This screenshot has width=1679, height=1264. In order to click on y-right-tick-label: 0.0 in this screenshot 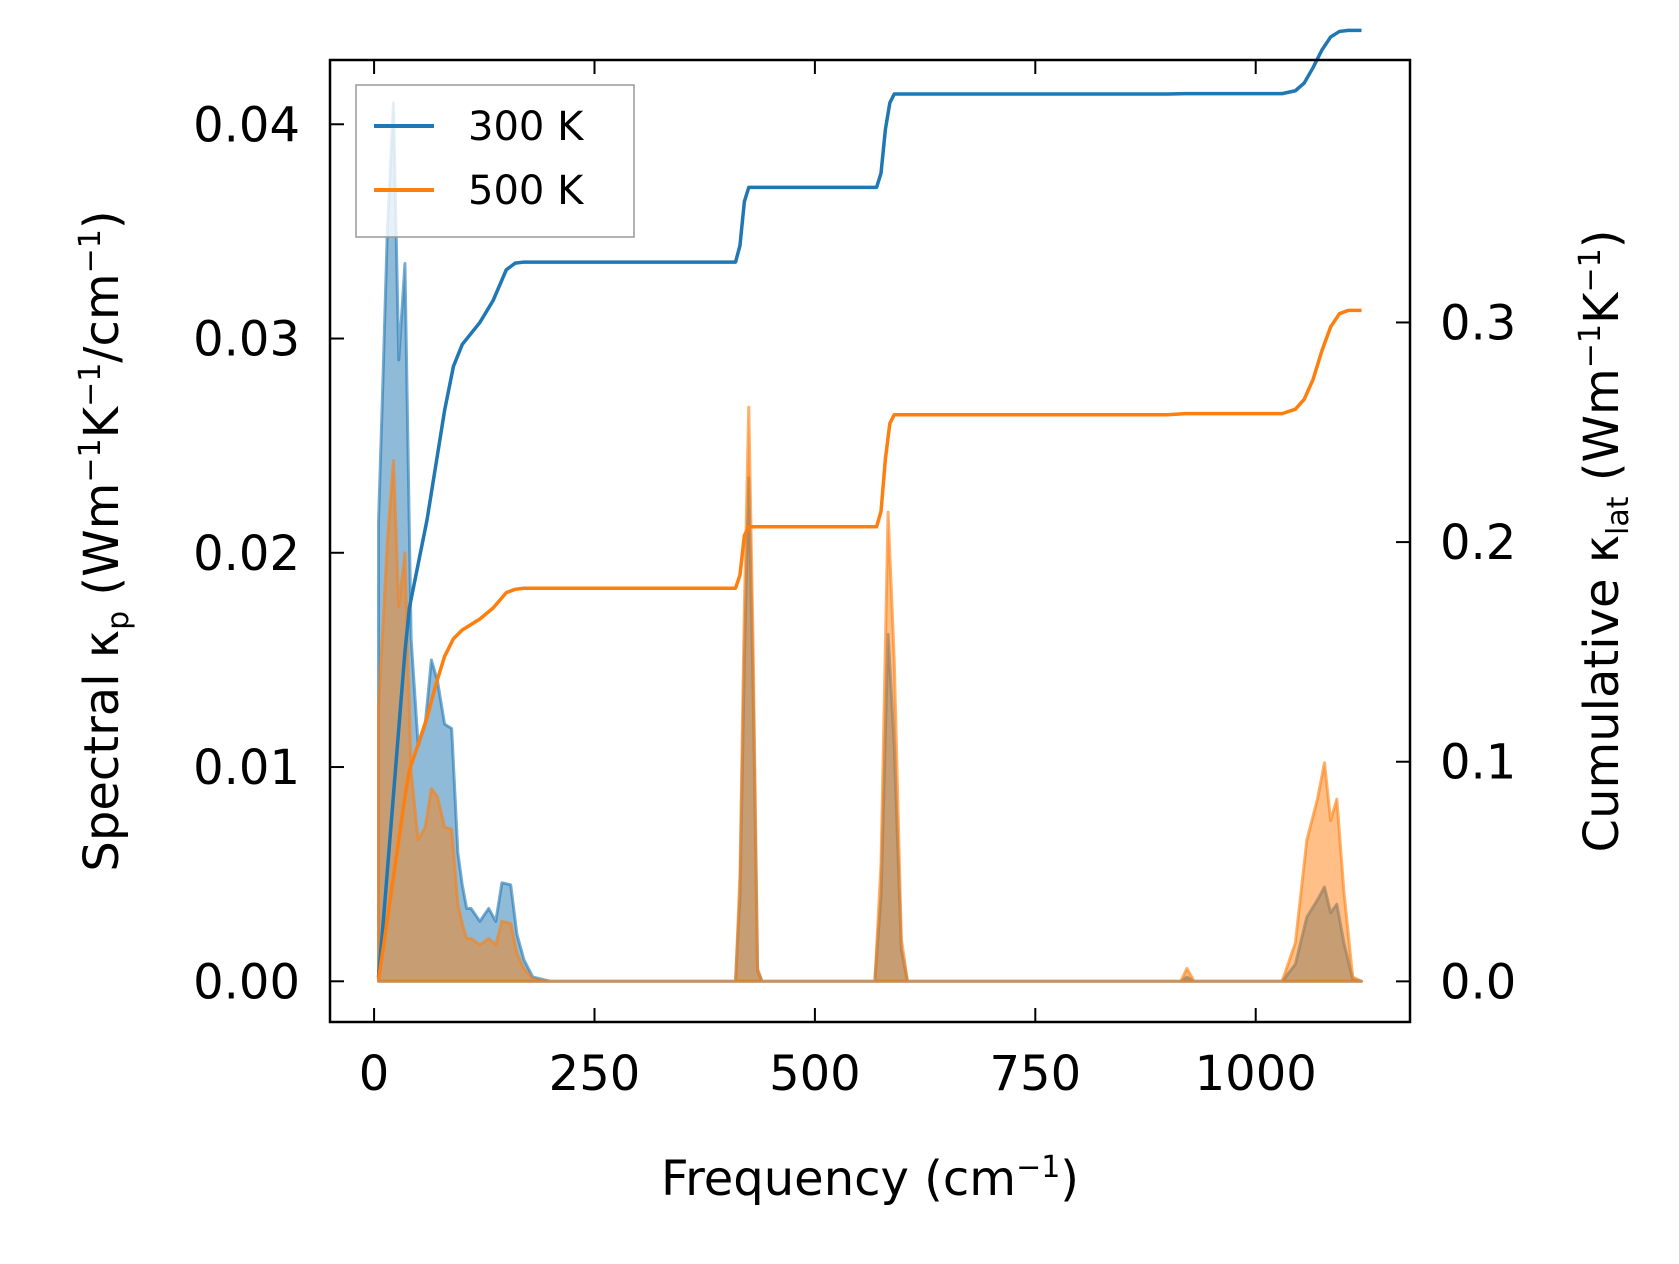, I will do `click(1478, 982)`.